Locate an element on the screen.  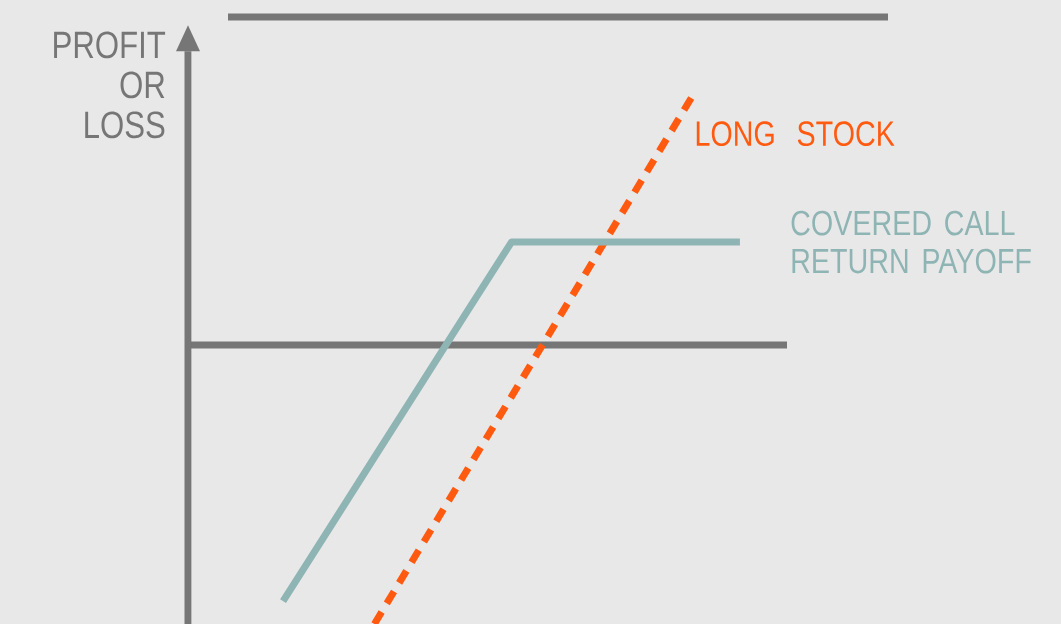
y-axis-title: PROFIT OR LOSS is located at coordinates (110, 85).